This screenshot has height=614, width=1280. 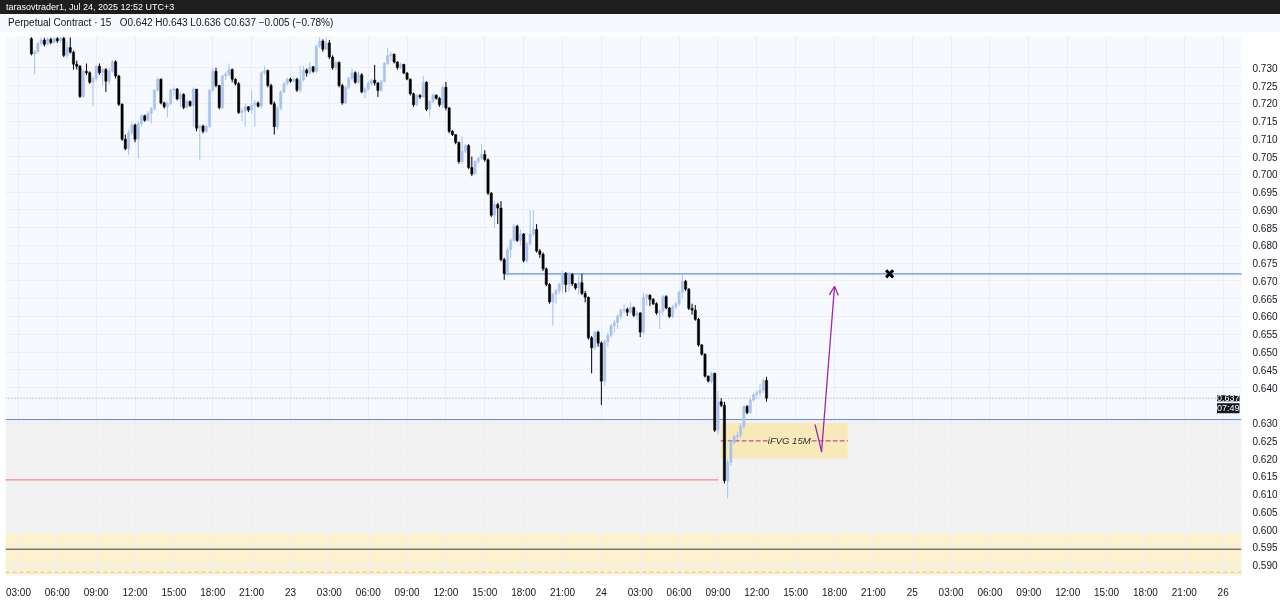 I want to click on ref-line-label: 0.637, so click(x=1228, y=398).